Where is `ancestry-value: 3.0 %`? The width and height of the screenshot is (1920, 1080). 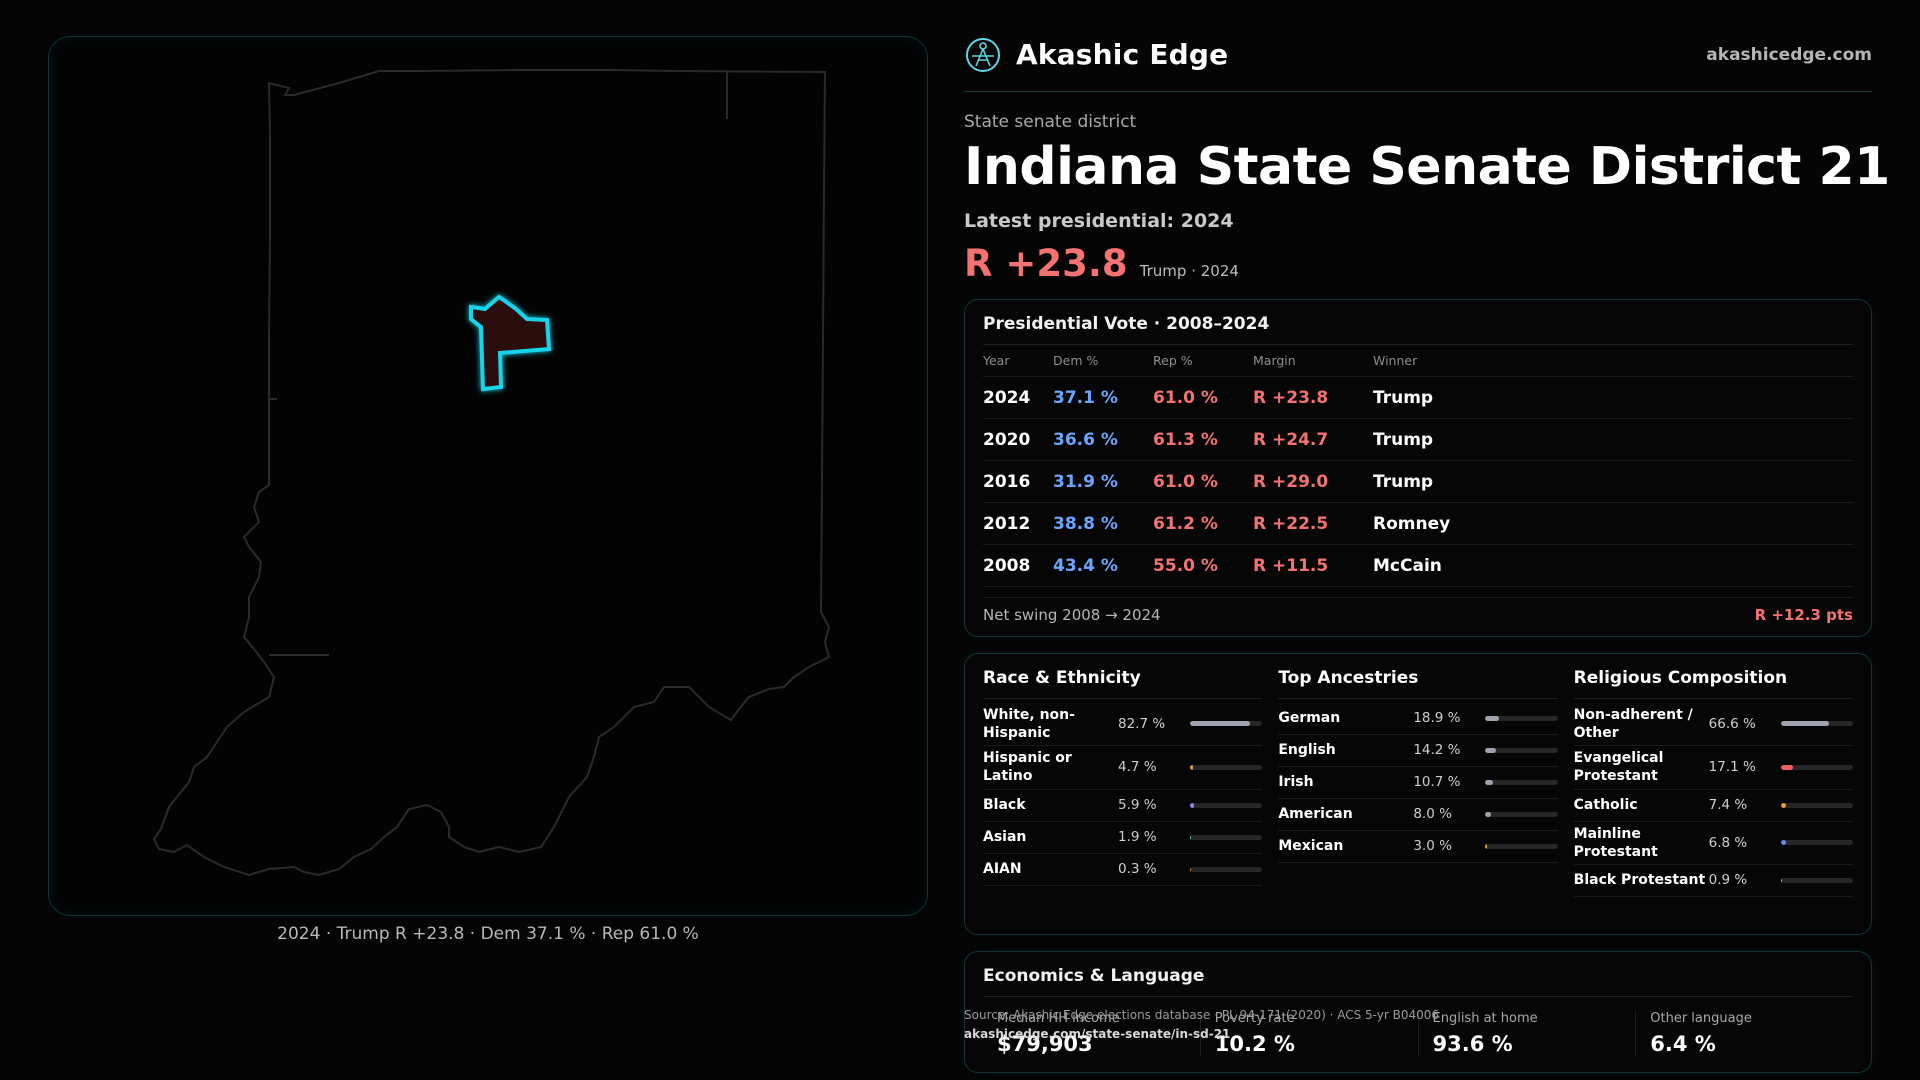 ancestry-value: 3.0 % is located at coordinates (1432, 846).